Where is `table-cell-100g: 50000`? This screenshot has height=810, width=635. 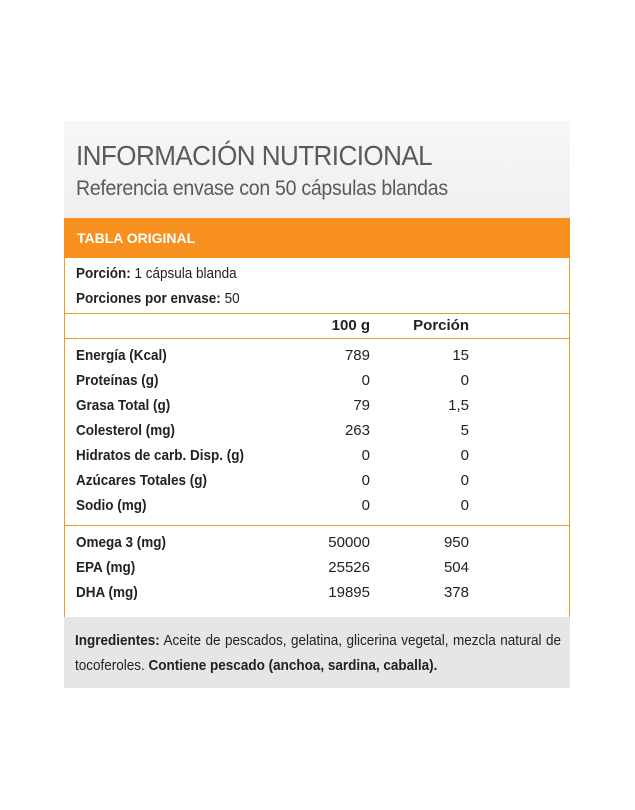 table-cell-100g: 50000 is located at coordinates (349, 542).